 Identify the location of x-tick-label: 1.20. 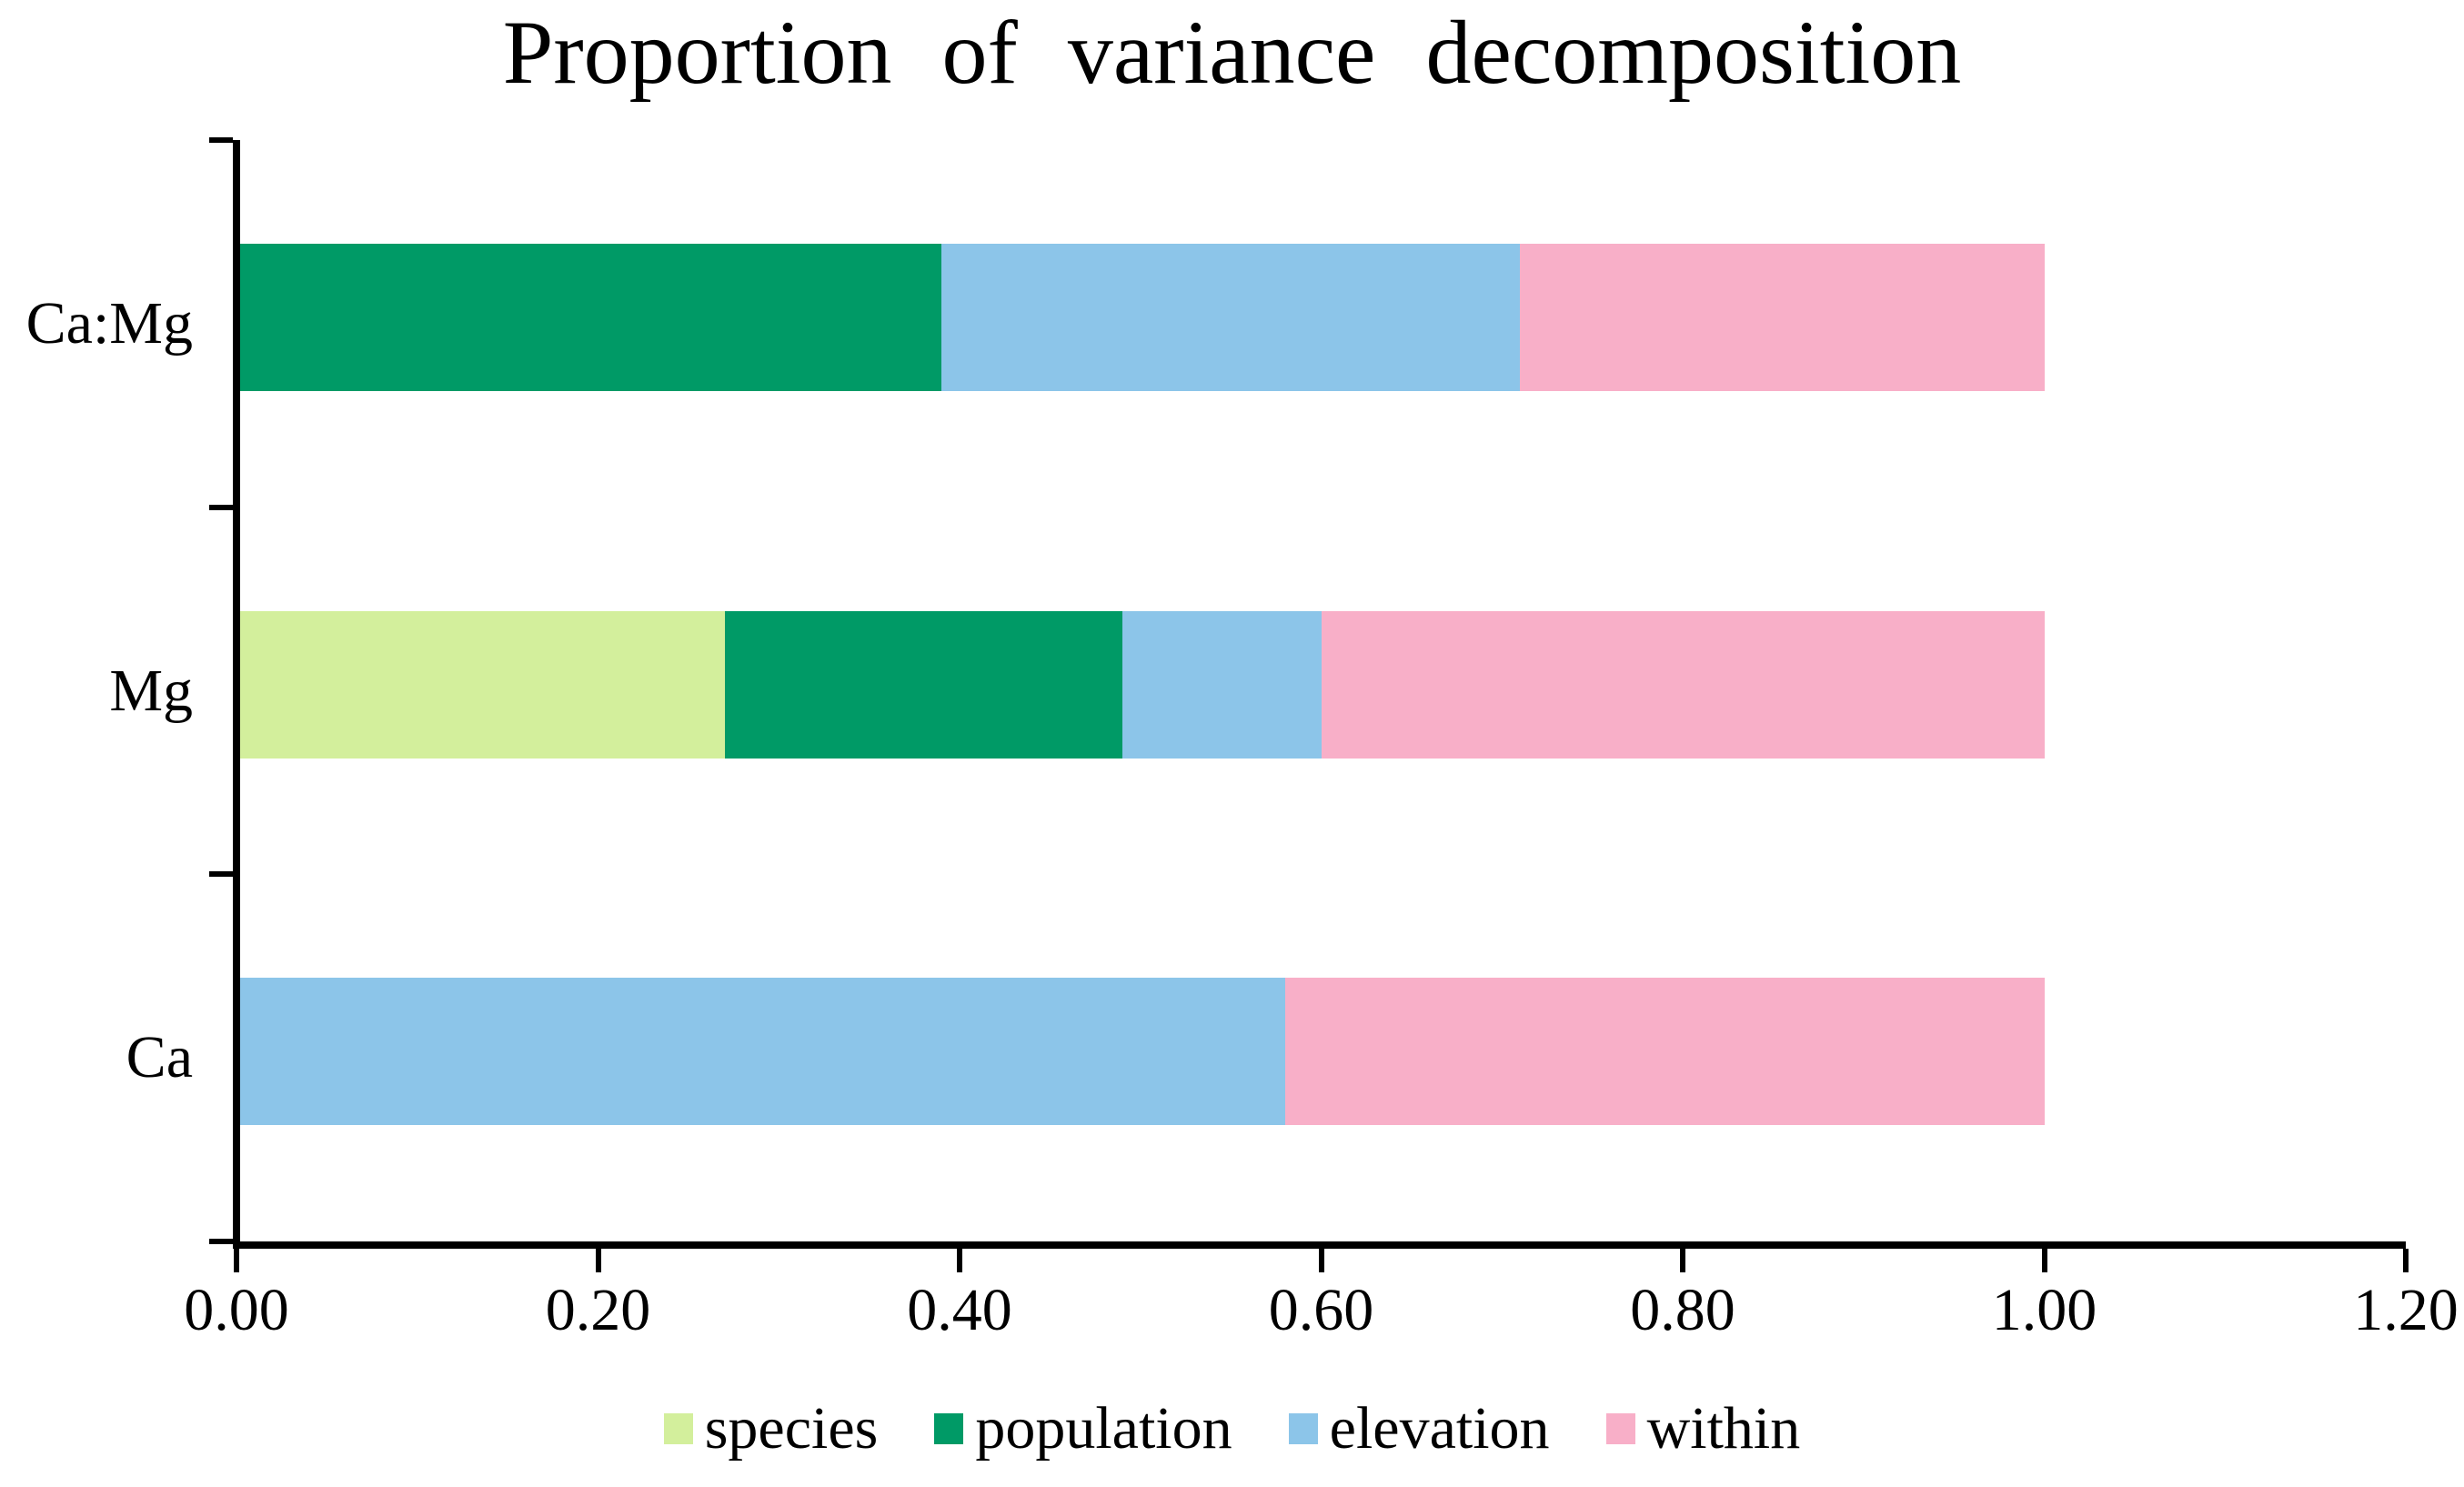
(2406, 1310).